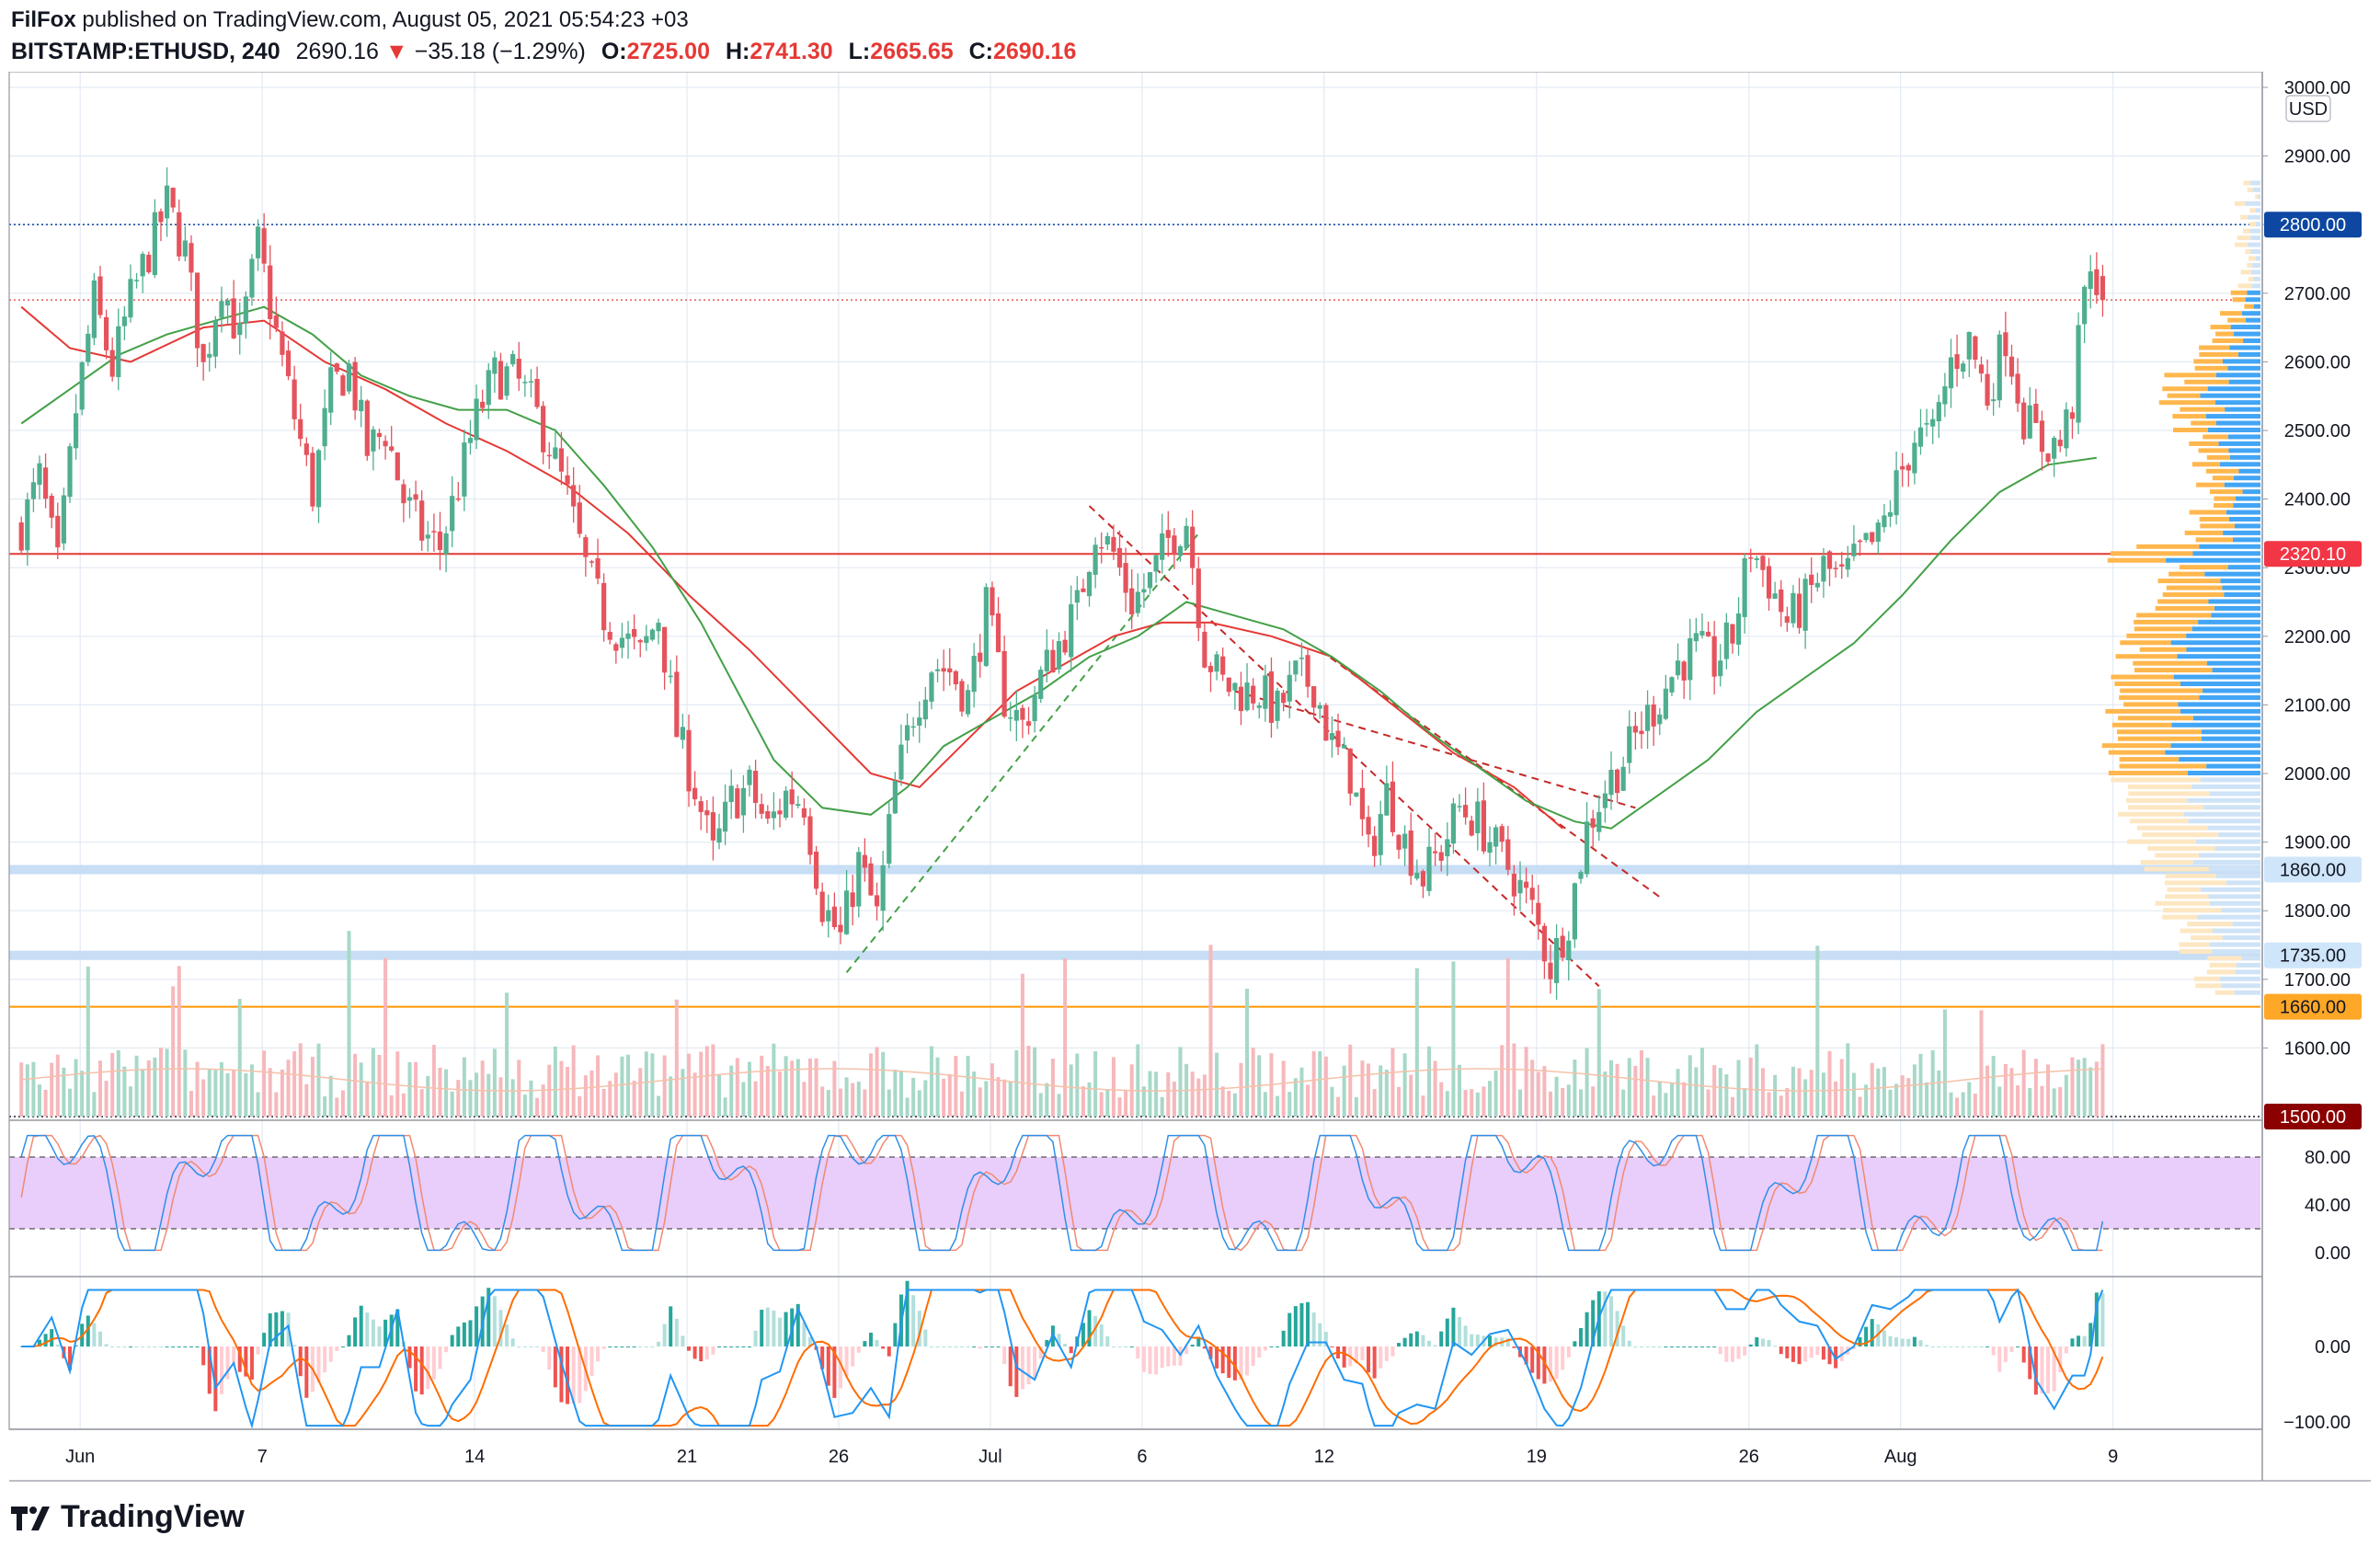 This screenshot has height=1547, width=2380. What do you see at coordinates (1062, 1193) in the screenshot?
I see `stoch-k-line` at bounding box center [1062, 1193].